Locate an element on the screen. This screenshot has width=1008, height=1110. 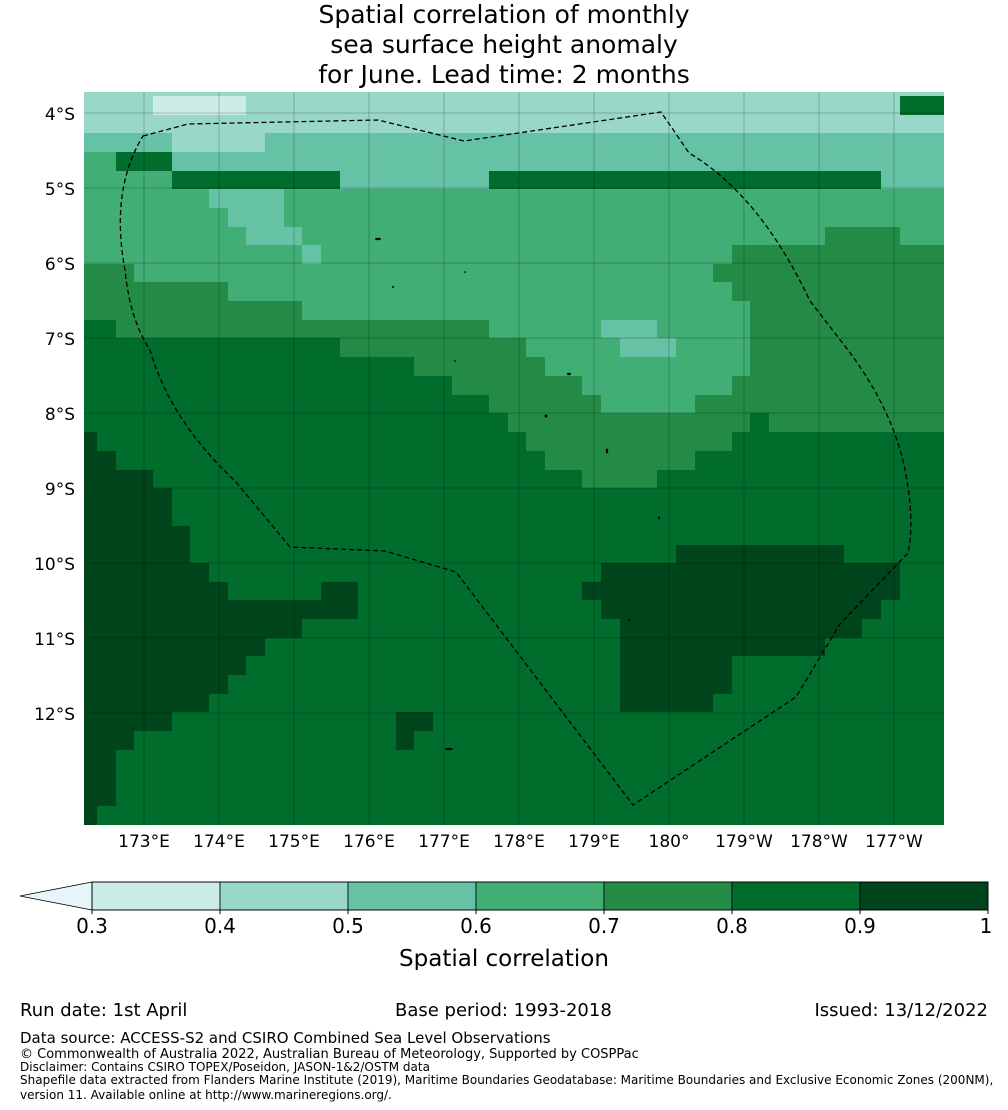
colorbar-under-arrow is located at coordinates (56, 896).